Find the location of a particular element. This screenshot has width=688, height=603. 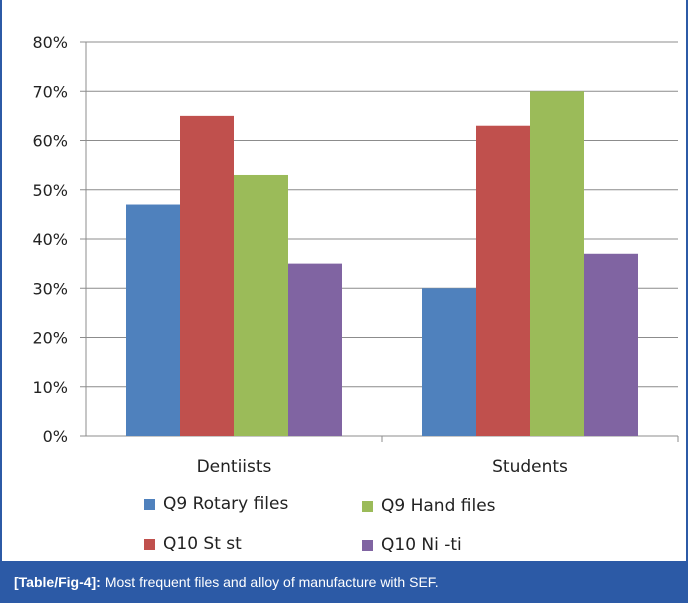

legend-item-q9-rotary: Q9 Rotary files is located at coordinates (216, 504).